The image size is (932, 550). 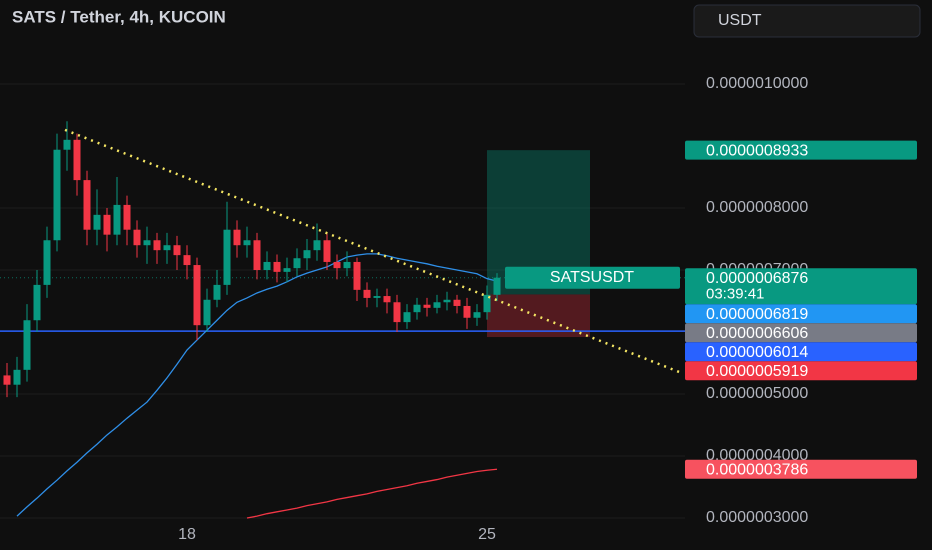 I want to click on price-label-text: 0.0000005919, so click(x=757, y=371).